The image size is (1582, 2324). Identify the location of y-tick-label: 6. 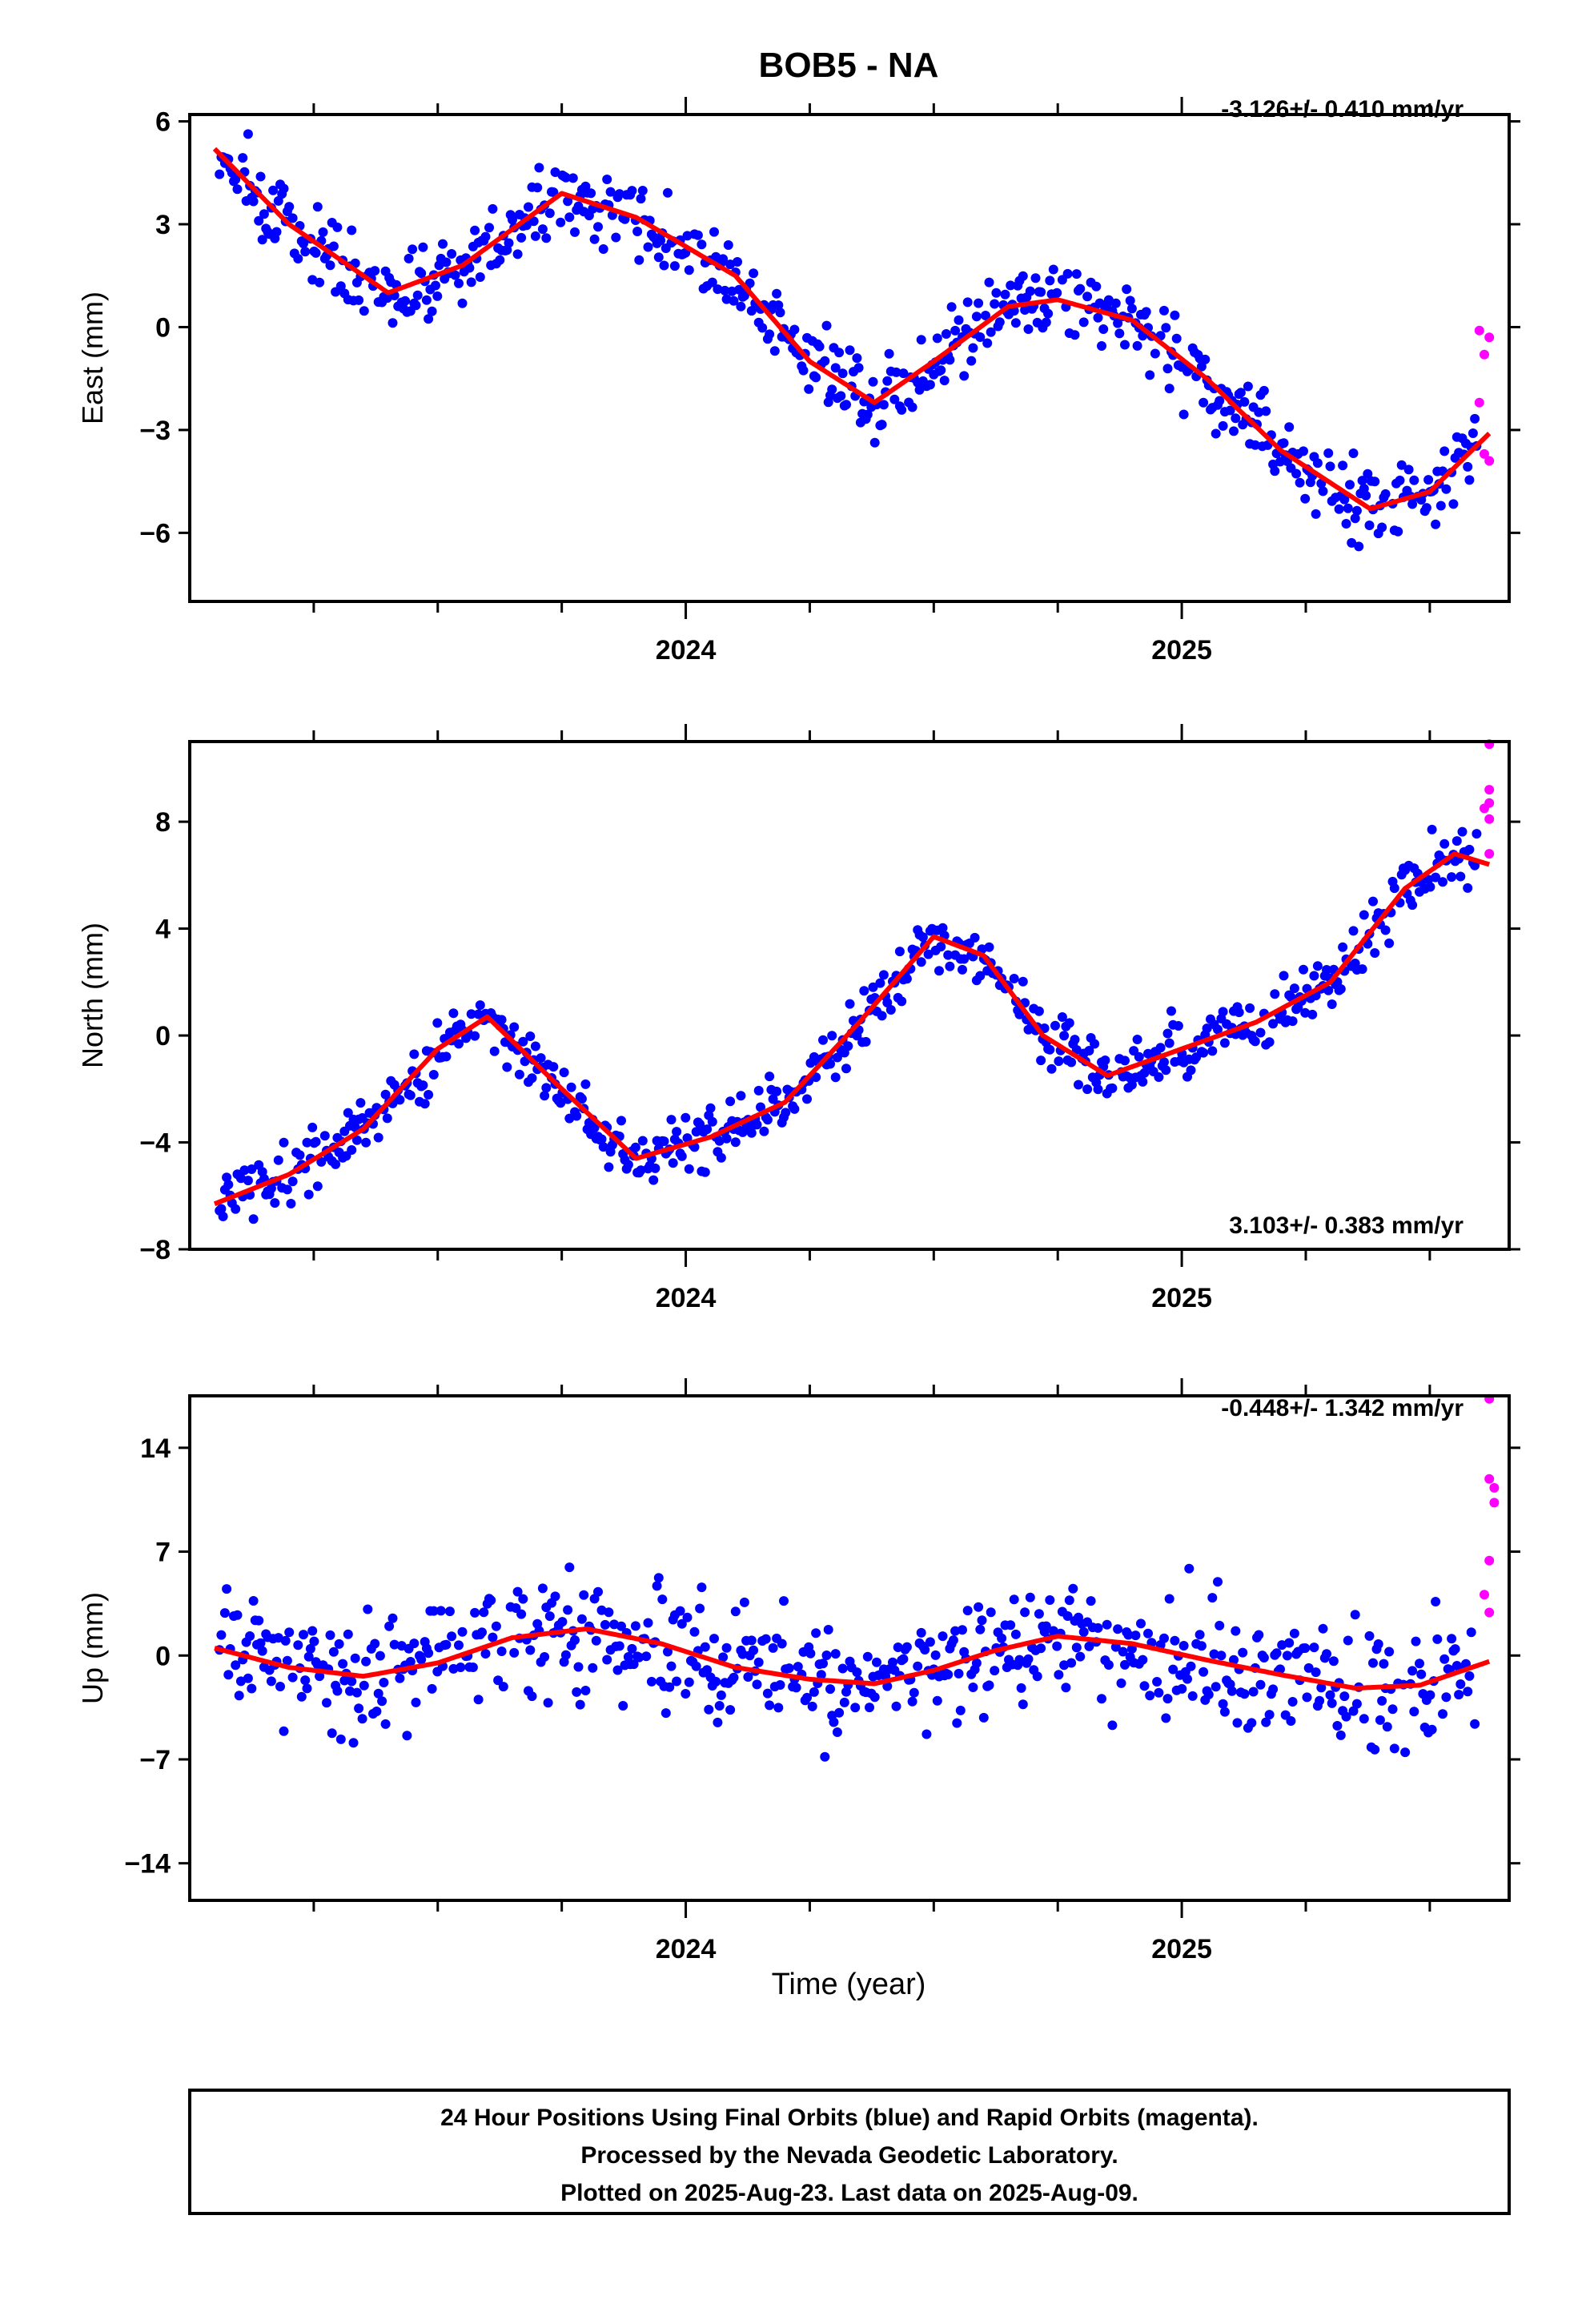
(163, 123).